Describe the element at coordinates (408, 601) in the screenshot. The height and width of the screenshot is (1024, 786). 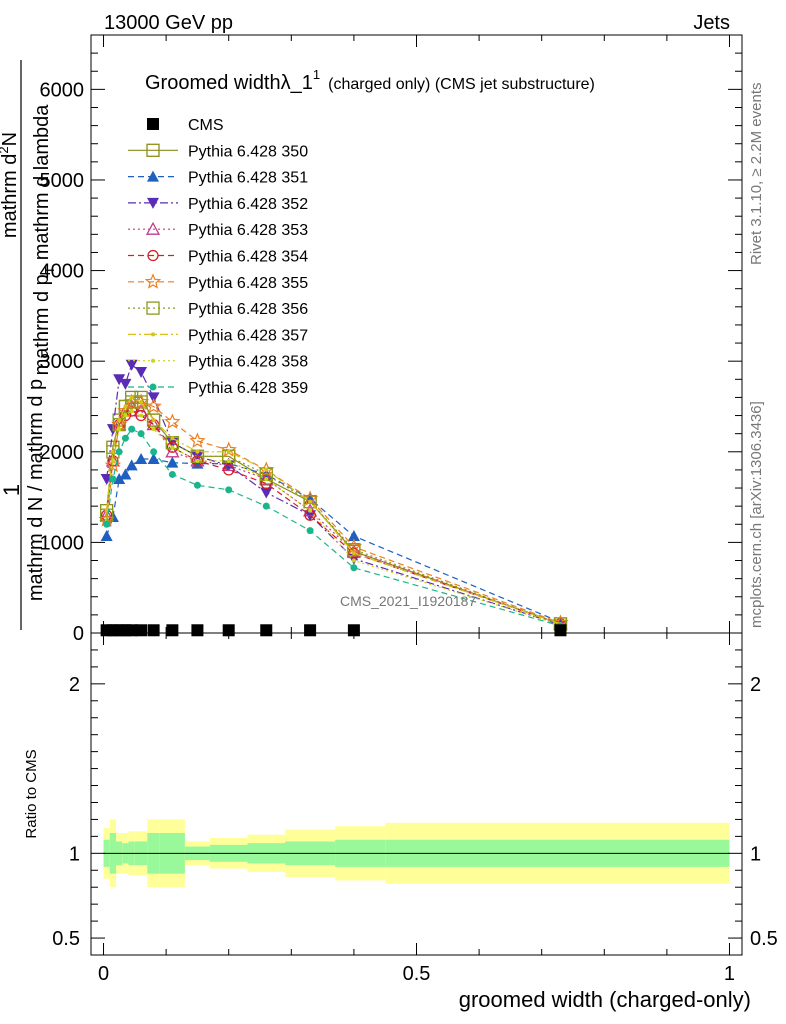
I see `analysis-watermark: CMS_2021_I1920187` at that location.